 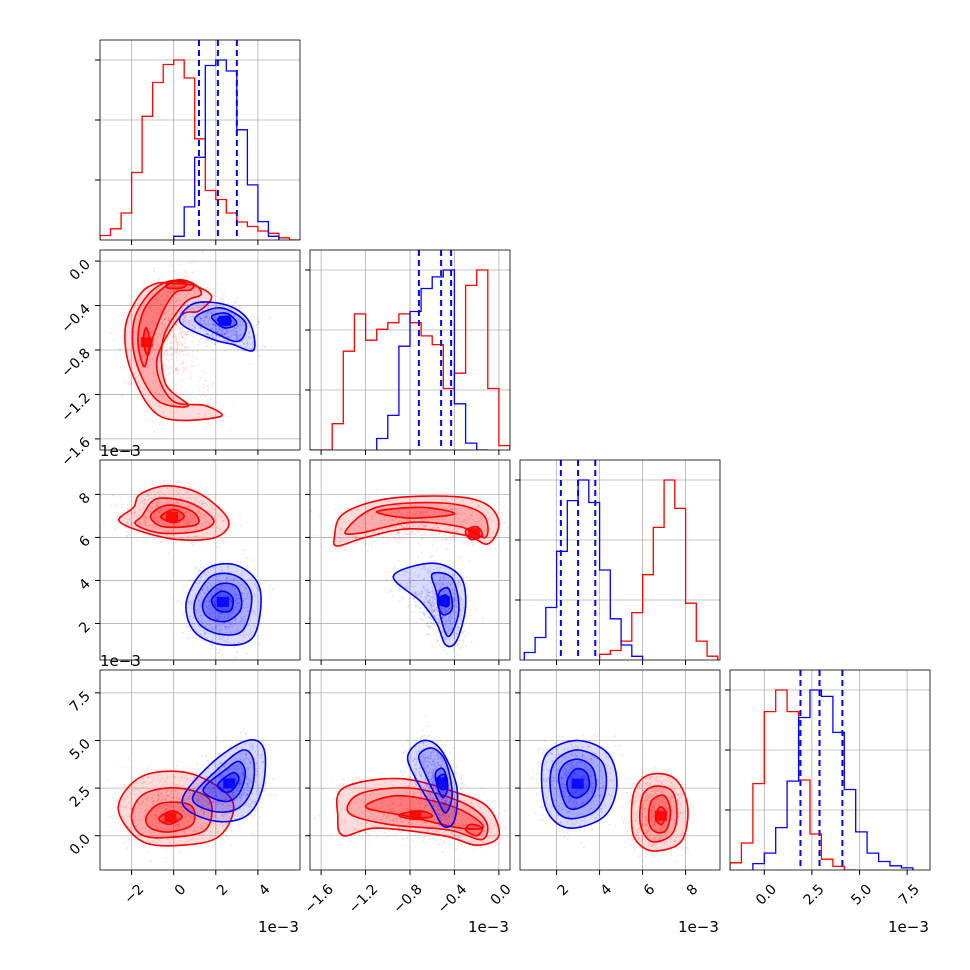 What do you see at coordinates (766, 894) in the screenshot?
I see `x-tick-label: 0.0` at bounding box center [766, 894].